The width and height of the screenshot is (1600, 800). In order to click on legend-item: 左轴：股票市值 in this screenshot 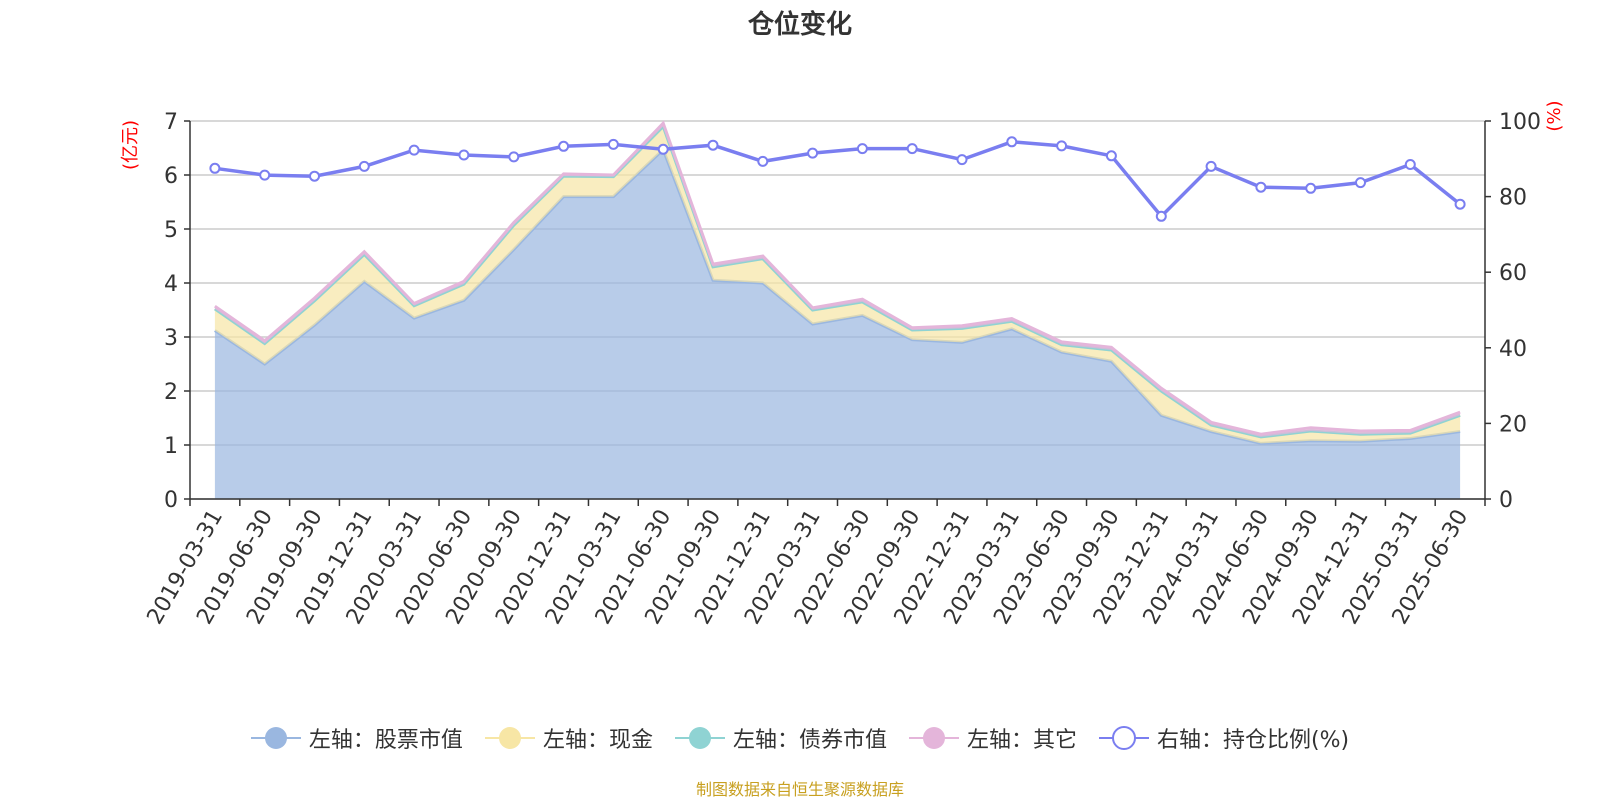, I will do `click(356, 738)`.